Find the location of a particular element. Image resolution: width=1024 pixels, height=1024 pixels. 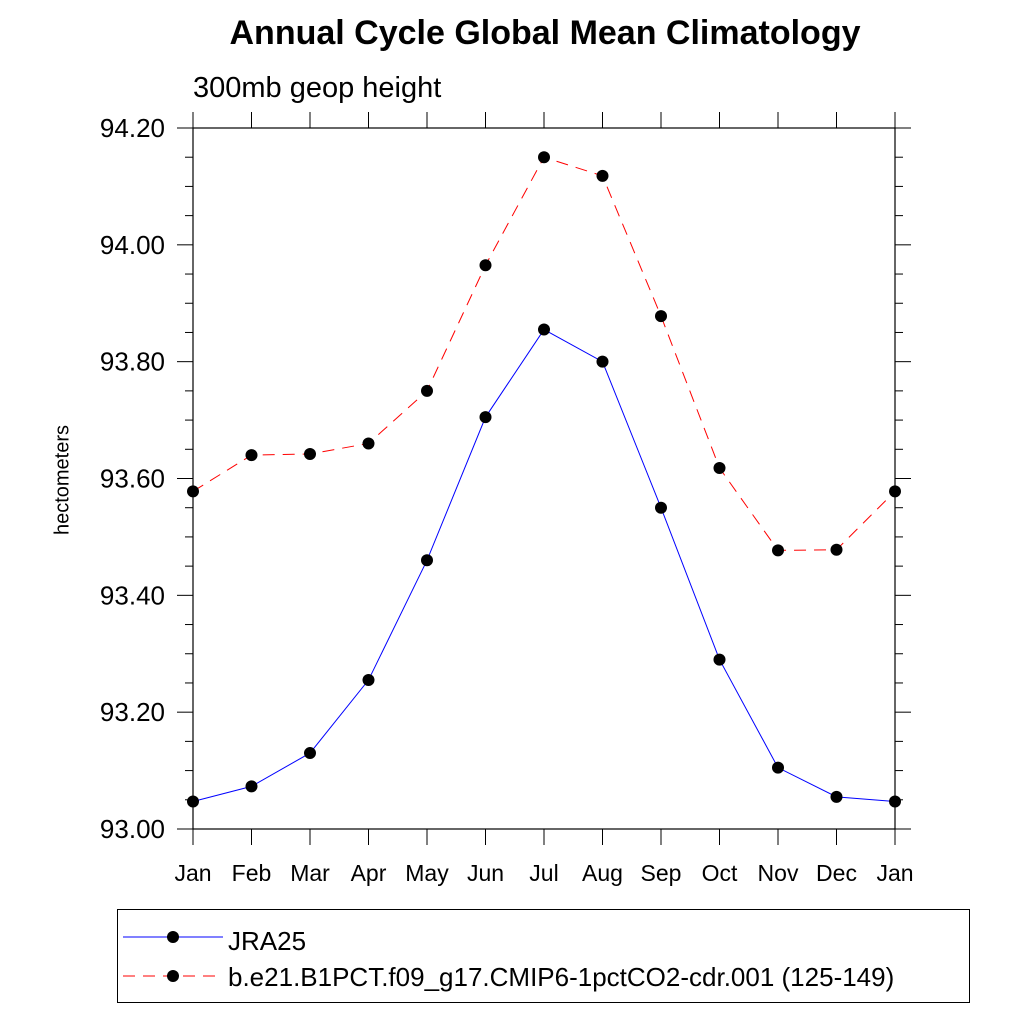

x-tick-label: May is located at coordinates (427, 873).